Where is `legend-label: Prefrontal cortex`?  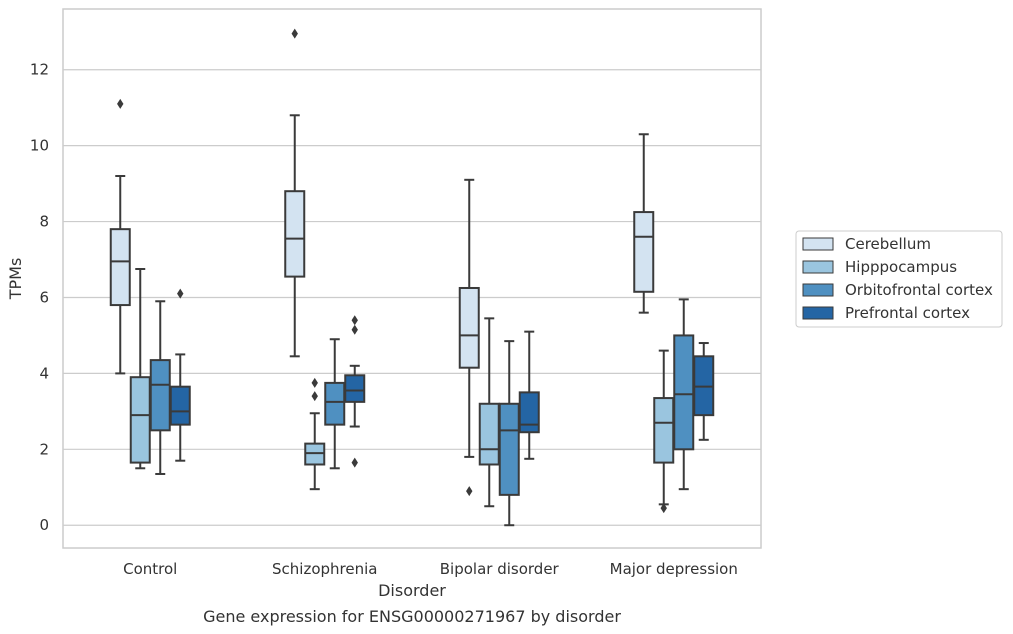 legend-label: Prefrontal cortex is located at coordinates (907, 313).